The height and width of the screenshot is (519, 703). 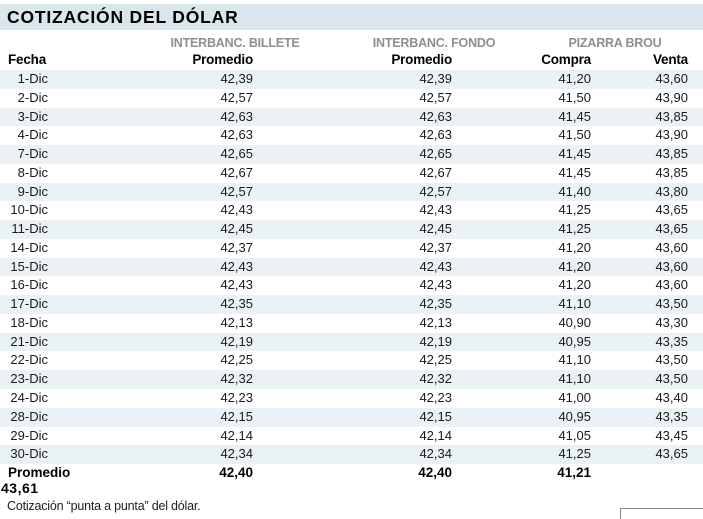 What do you see at coordinates (351, 59) in the screenshot?
I see `column-header-row: Fecha Promedio Promedio Compra Venta` at bounding box center [351, 59].